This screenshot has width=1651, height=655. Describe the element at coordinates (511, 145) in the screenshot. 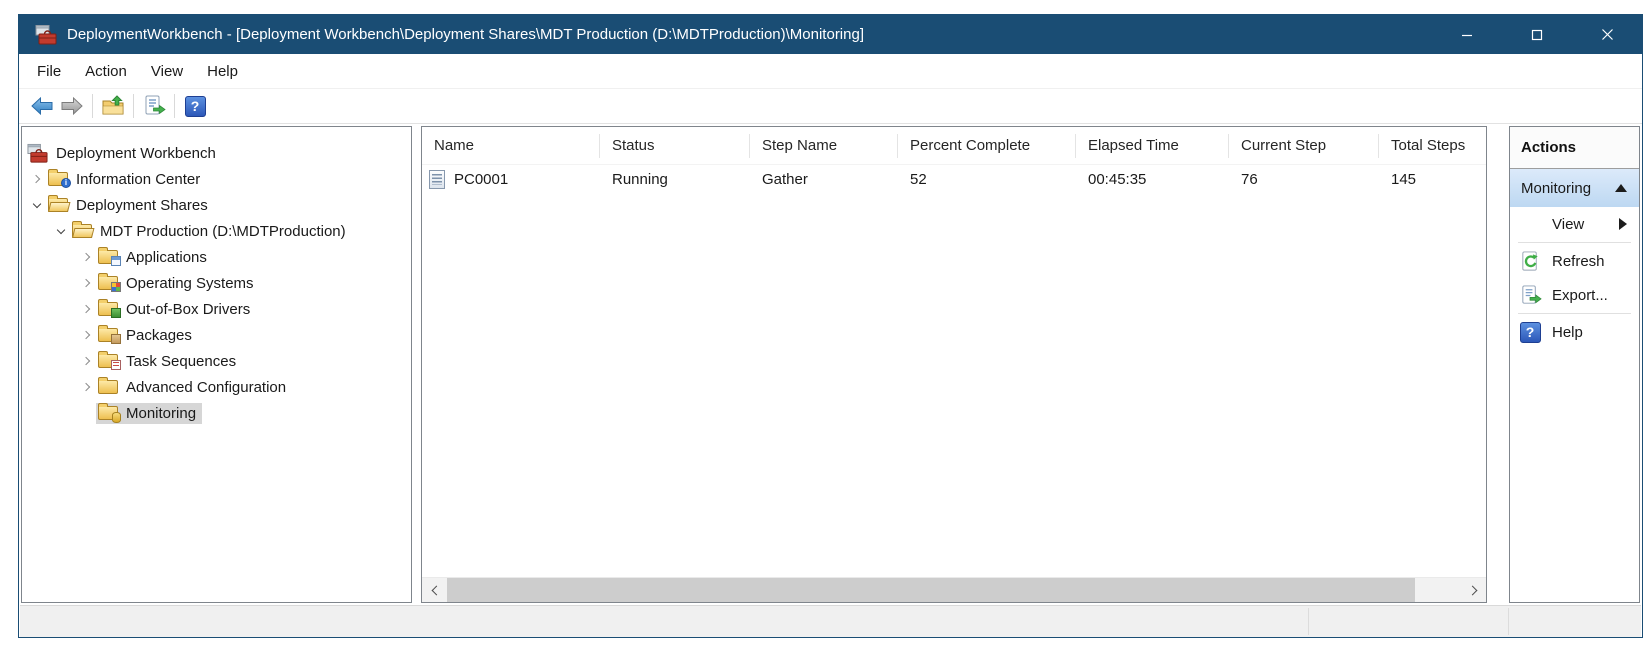

I see `column-header-name: Name` at that location.